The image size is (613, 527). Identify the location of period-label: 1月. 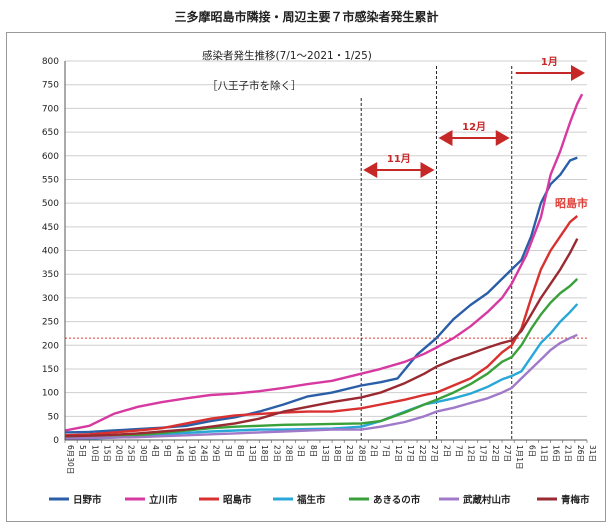
(549, 62).